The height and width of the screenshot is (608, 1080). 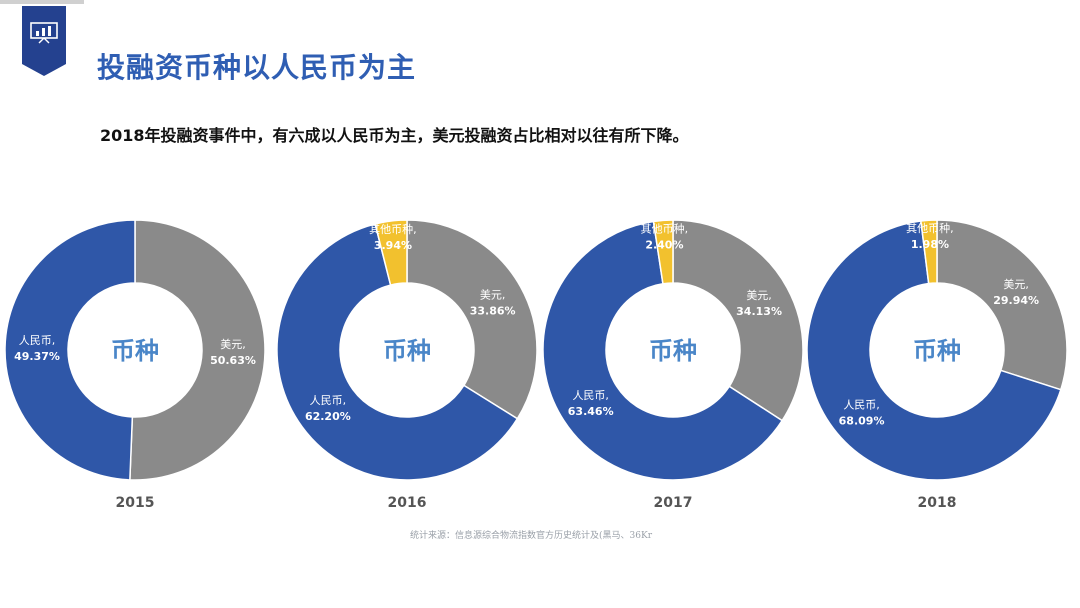 I want to click on slice-rmb-2018, so click(x=934, y=350).